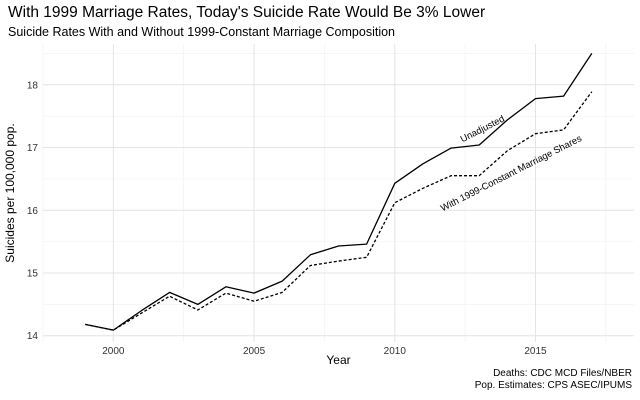 The image size is (640, 400). What do you see at coordinates (33, 85) in the screenshot?
I see `y-tick-label: 18` at bounding box center [33, 85].